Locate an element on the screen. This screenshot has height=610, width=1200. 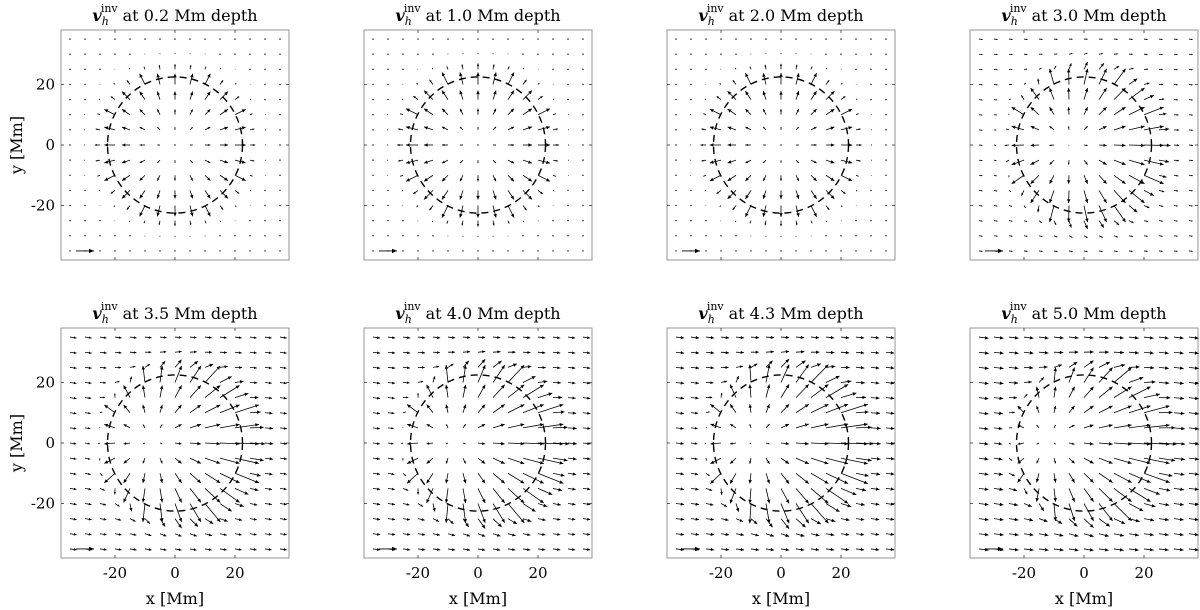
x-axis-label: x [Mm] is located at coordinates (1084, 598).